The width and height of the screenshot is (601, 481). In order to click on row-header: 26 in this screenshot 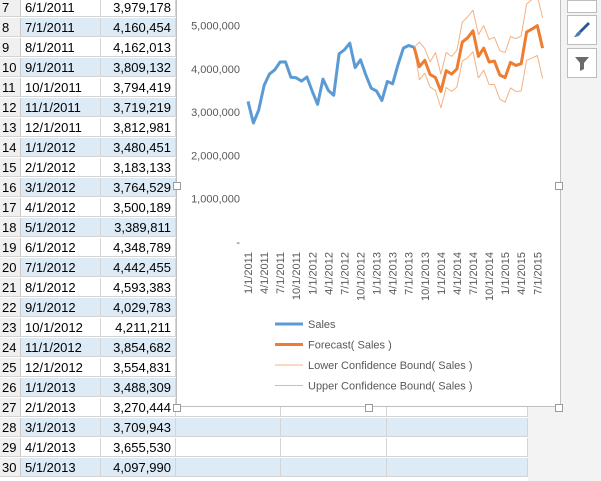, I will do `click(10, 387)`.